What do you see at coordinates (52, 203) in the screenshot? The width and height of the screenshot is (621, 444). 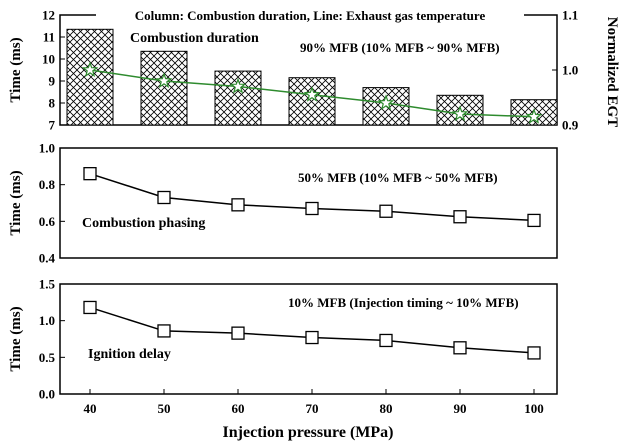 I see `y-axis-ticks: 0.4 0.6 0.8 1.0` at bounding box center [52, 203].